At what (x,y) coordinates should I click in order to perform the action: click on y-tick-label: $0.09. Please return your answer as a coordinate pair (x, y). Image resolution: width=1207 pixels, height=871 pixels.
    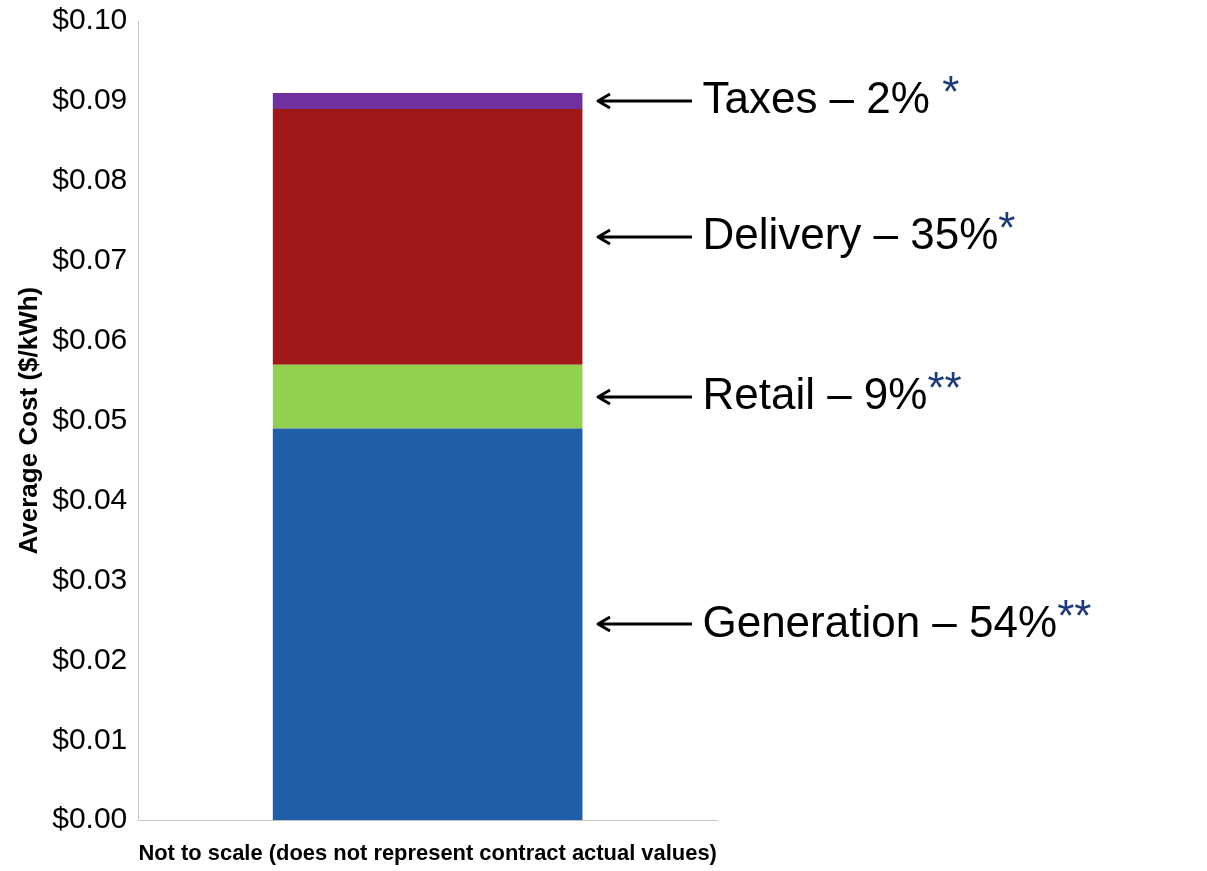
    Looking at the image, I should click on (90, 99).